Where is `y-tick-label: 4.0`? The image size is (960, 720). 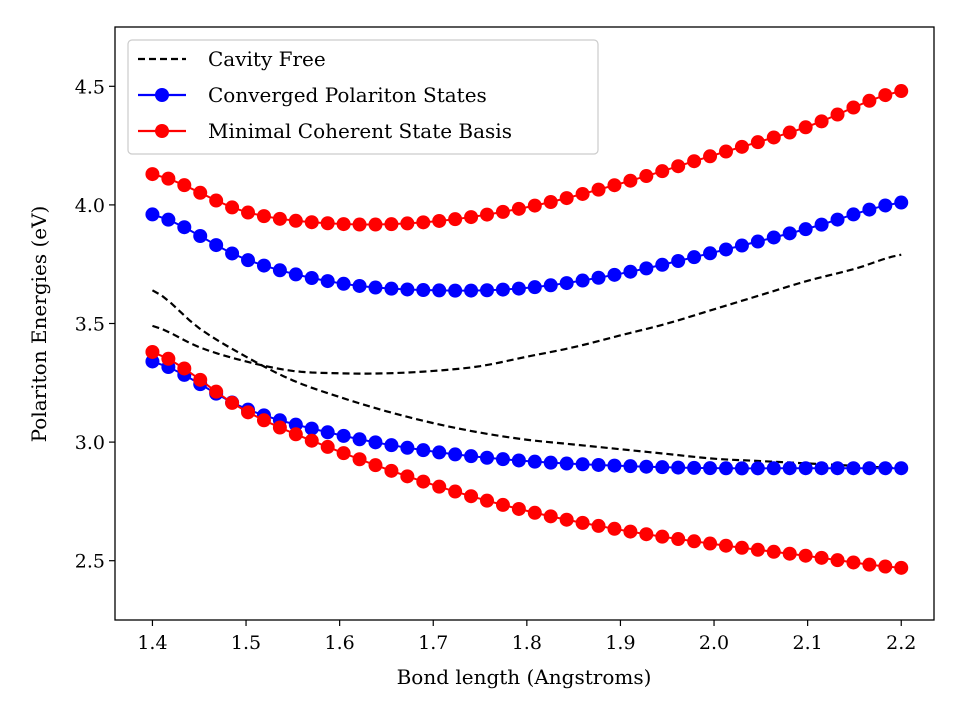 y-tick-label: 4.0 is located at coordinates (90, 206).